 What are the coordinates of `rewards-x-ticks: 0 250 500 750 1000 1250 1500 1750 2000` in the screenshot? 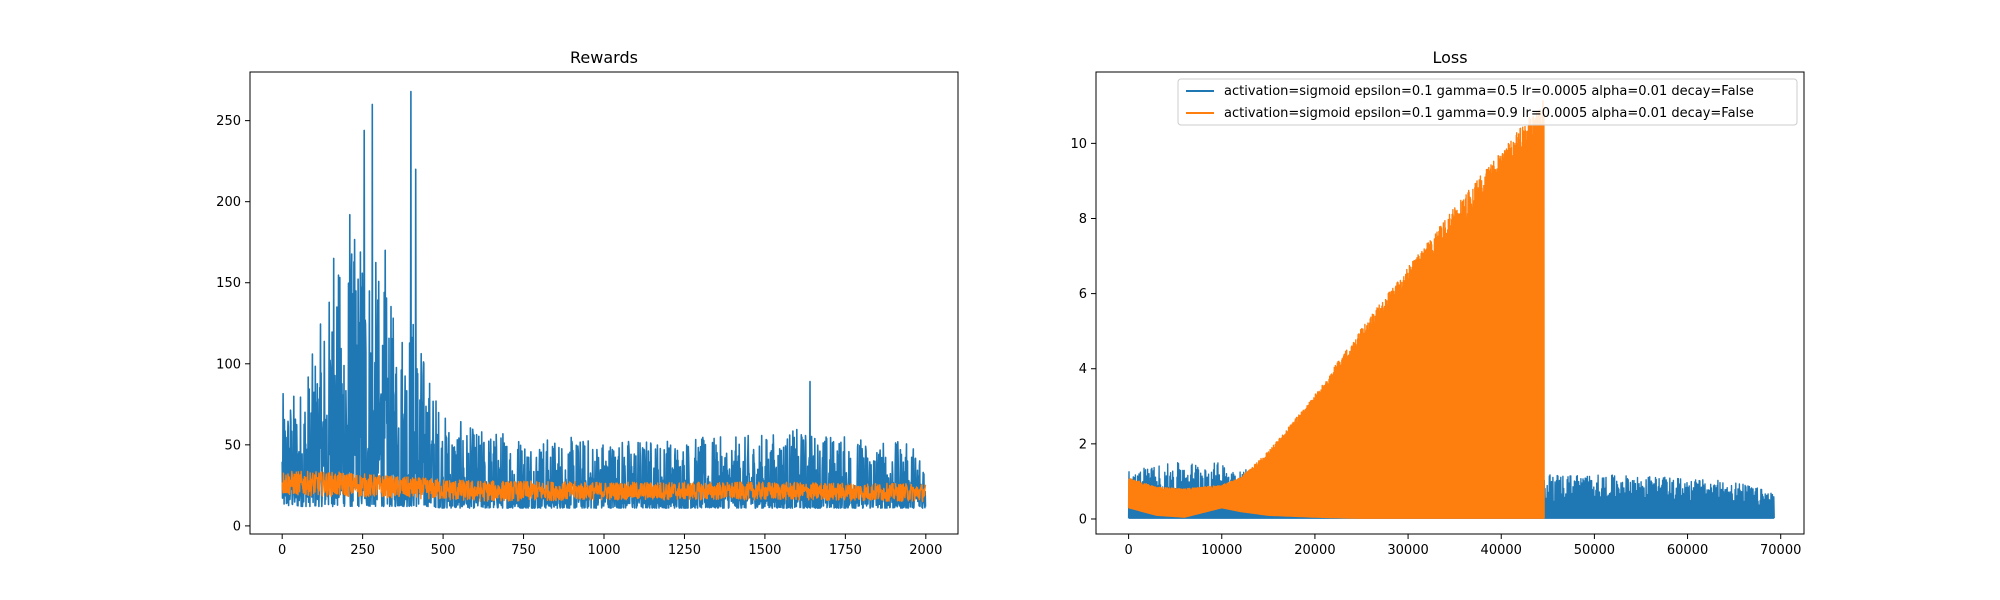 It's located at (610, 546).